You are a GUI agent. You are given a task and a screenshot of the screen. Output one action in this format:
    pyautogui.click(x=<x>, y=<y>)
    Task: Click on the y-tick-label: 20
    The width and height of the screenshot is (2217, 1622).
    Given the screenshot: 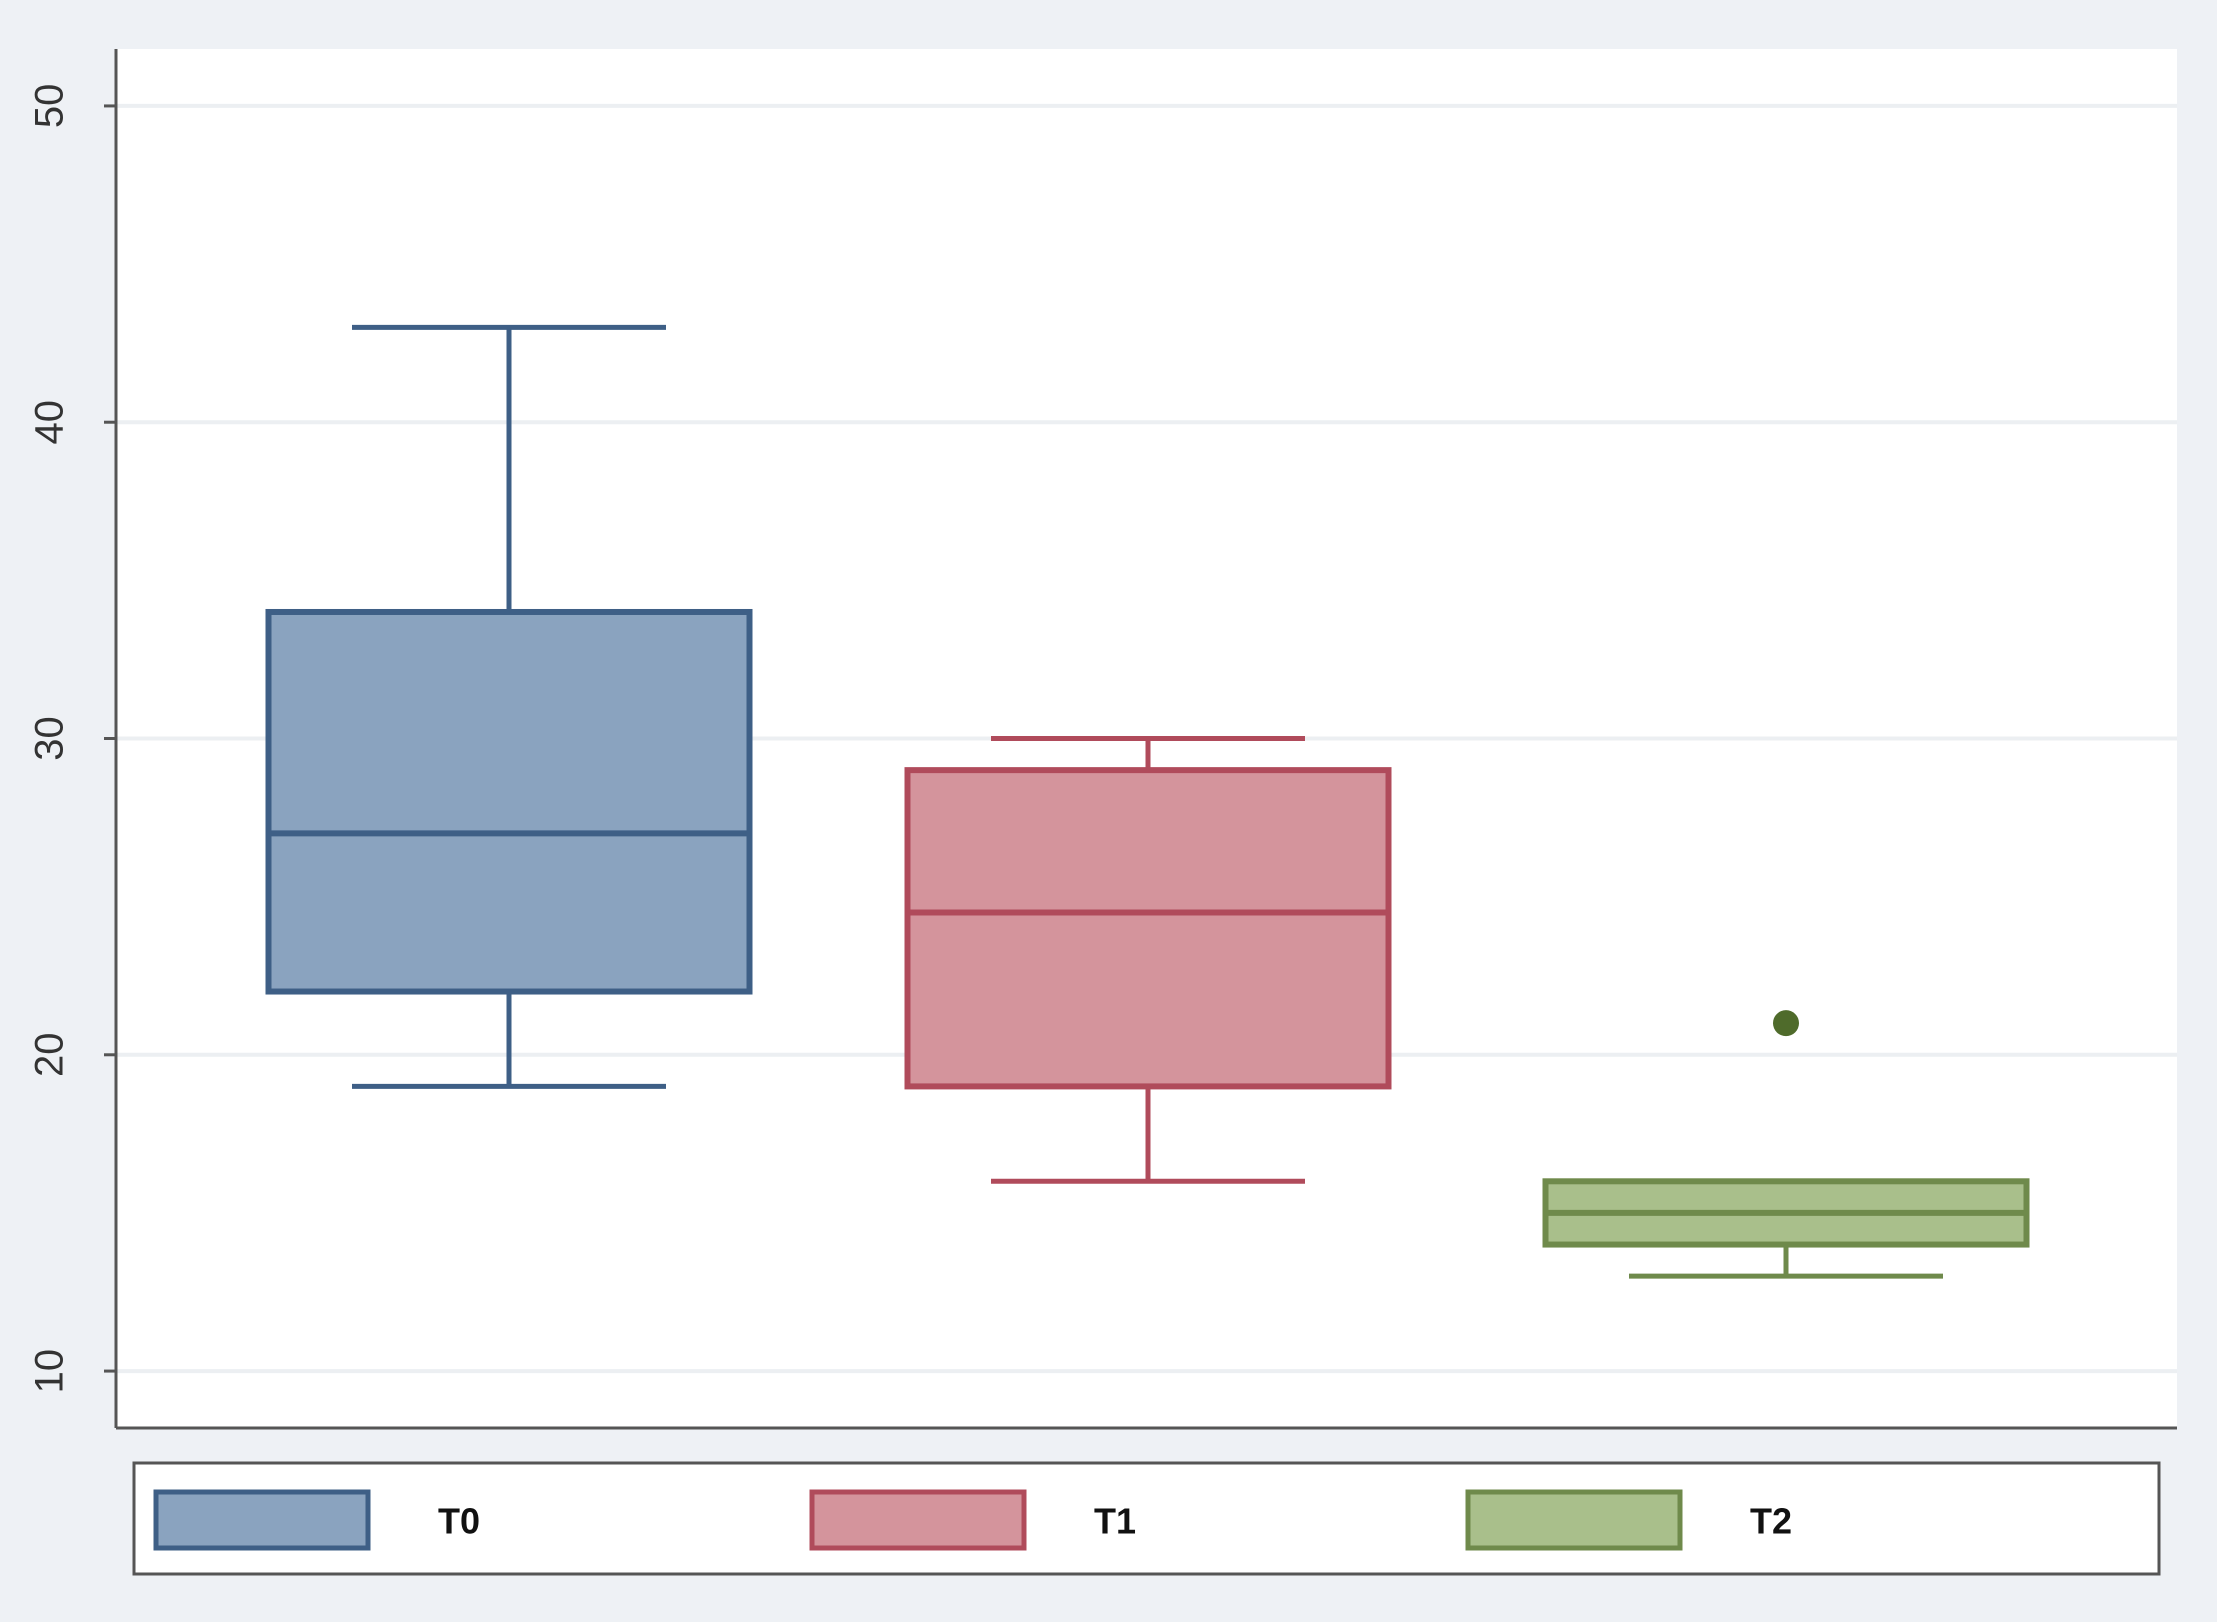 What is the action you would take?
    pyautogui.click(x=50, y=1055)
    